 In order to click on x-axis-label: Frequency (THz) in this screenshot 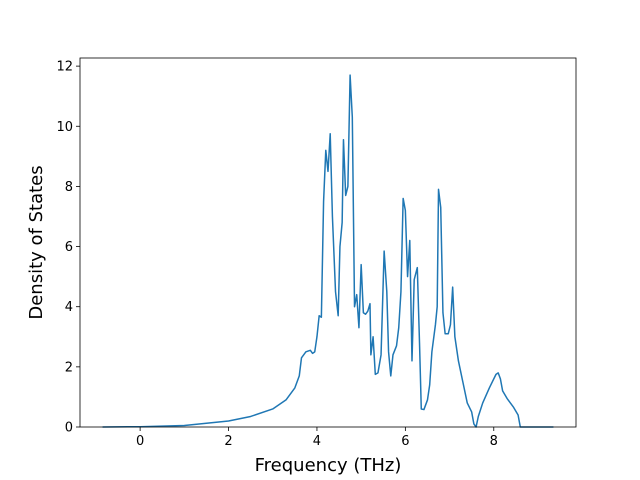, I will do `click(328, 465)`.